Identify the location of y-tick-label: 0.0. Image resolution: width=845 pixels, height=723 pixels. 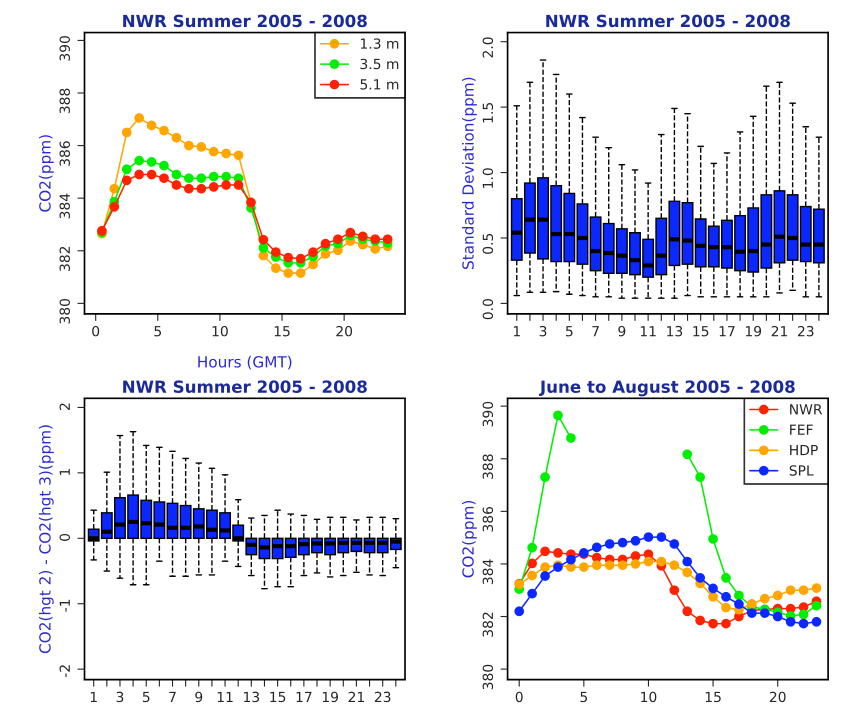
(488, 309).